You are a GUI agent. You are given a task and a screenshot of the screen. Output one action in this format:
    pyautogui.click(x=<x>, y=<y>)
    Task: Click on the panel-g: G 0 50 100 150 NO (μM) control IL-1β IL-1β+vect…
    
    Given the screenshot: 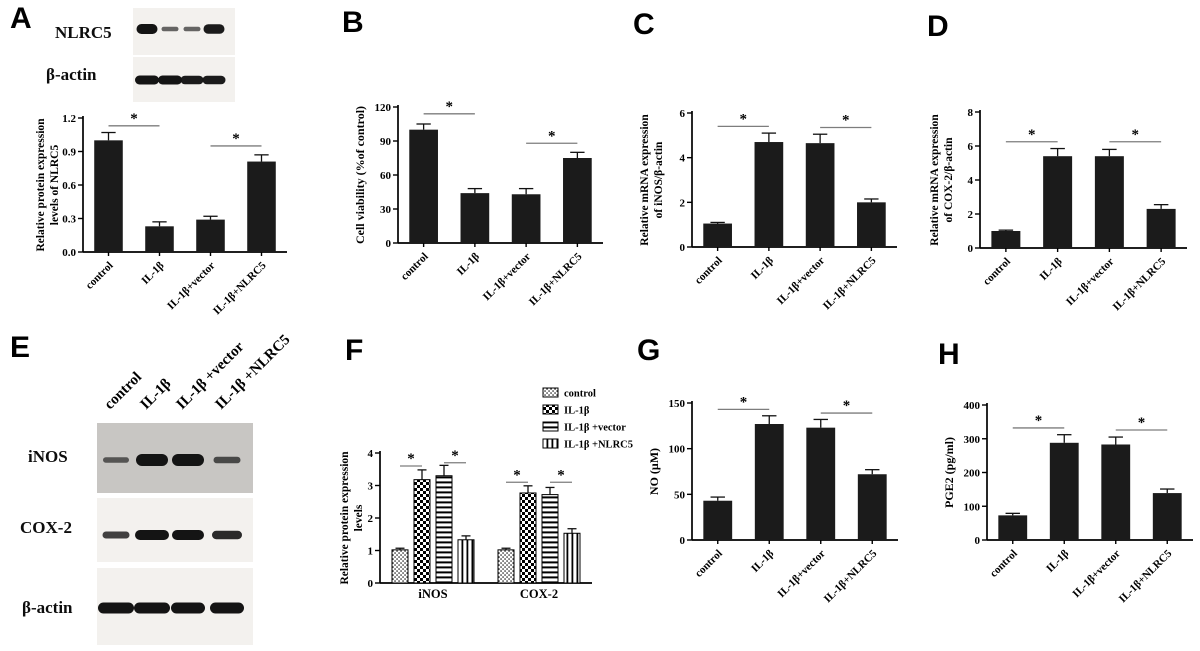 What is the action you would take?
    pyautogui.click(x=765, y=485)
    